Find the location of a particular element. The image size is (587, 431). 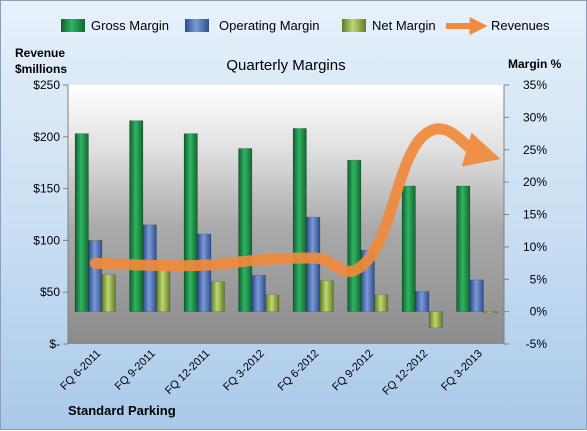

legend-item-net-margin: Net Margin is located at coordinates (389, 25).